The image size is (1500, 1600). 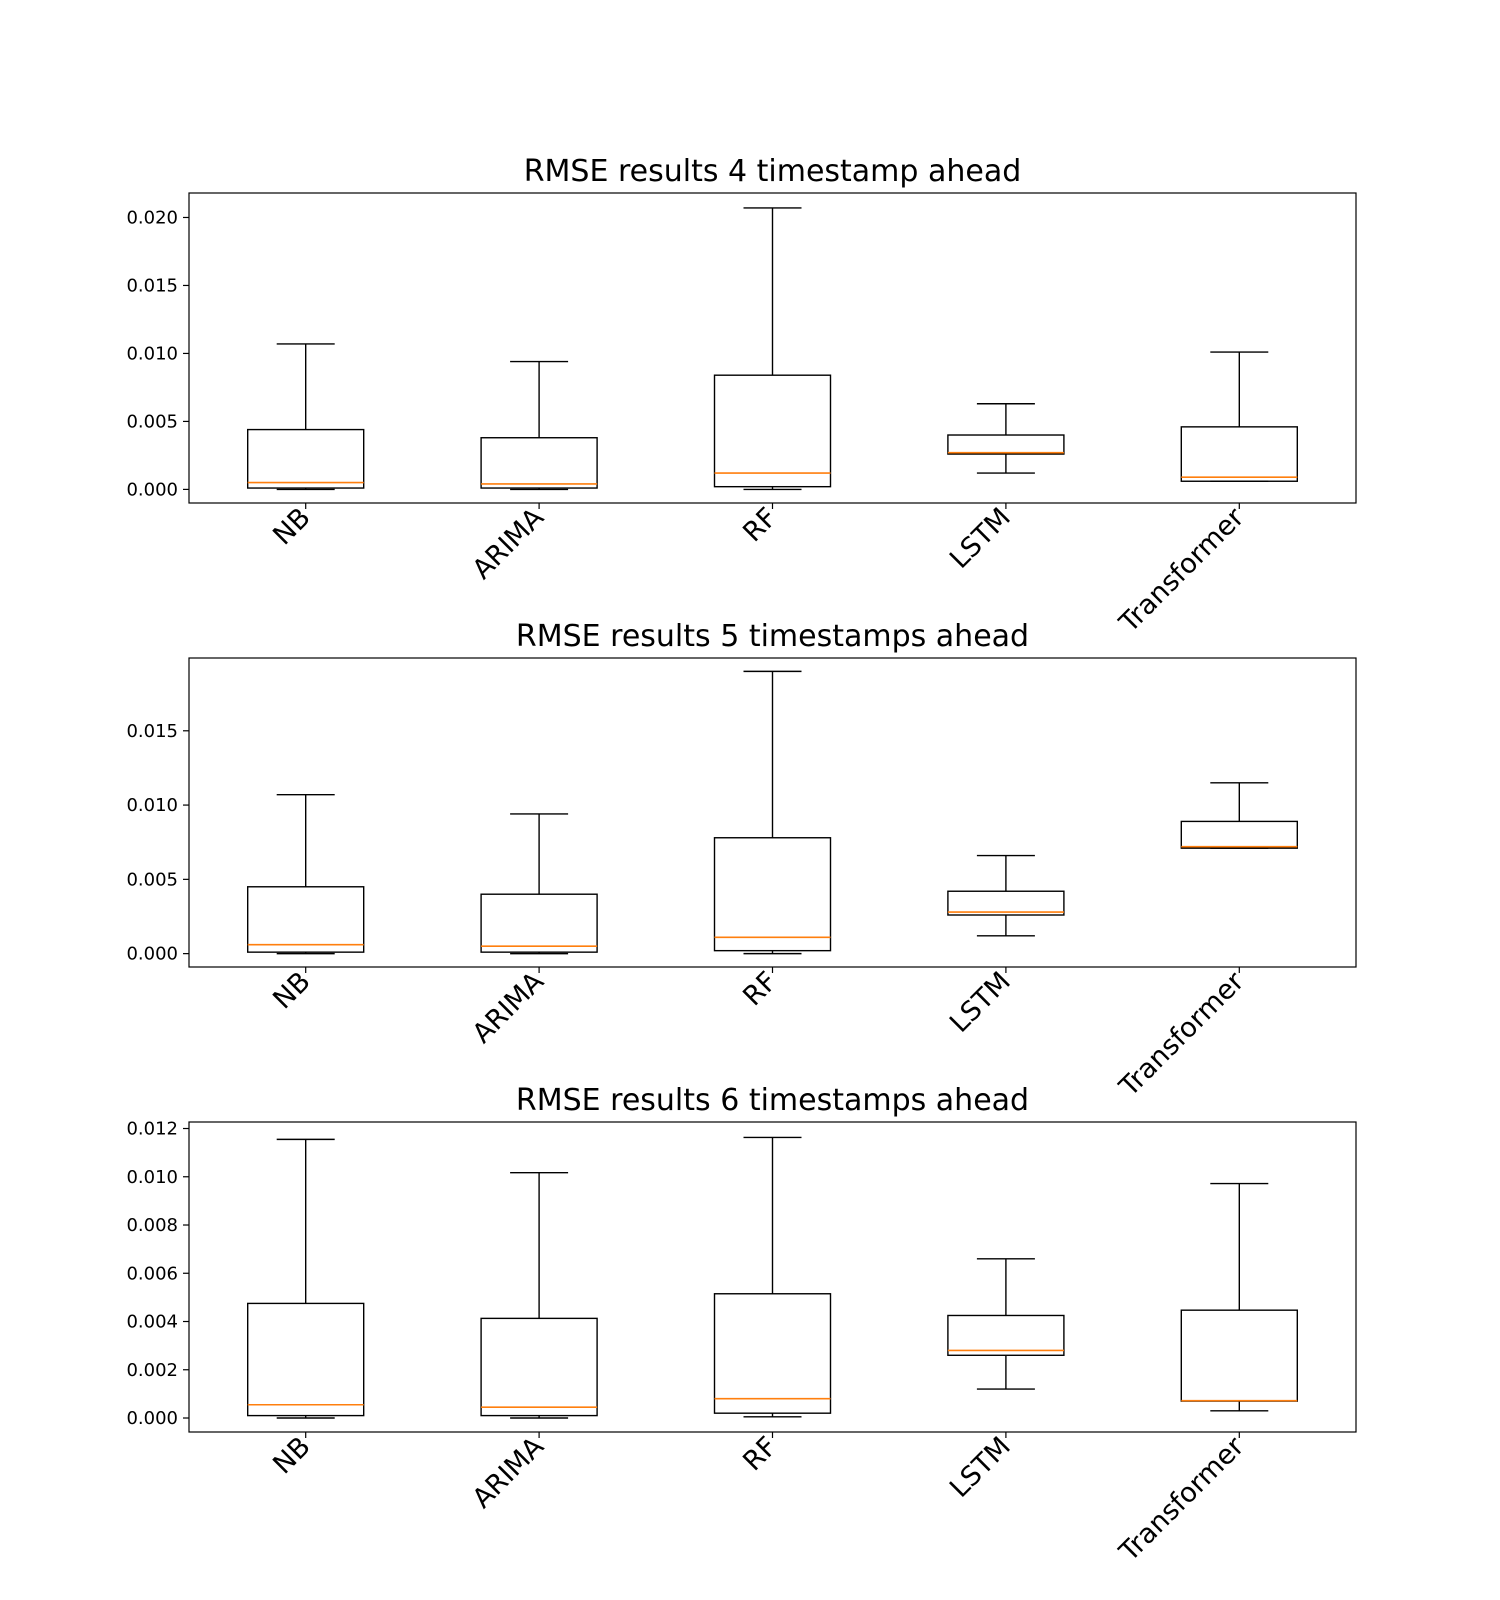 I want to click on chart-title: RMSE results 5 timestamps ahead, so click(x=772, y=636).